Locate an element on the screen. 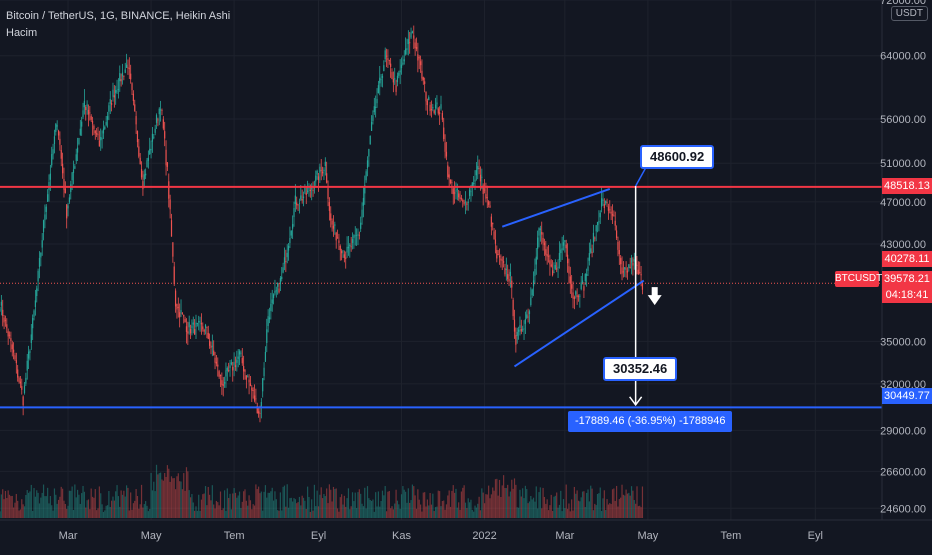 This screenshot has width=932, height=555. target-top-callout: 48600.92 is located at coordinates (677, 157).